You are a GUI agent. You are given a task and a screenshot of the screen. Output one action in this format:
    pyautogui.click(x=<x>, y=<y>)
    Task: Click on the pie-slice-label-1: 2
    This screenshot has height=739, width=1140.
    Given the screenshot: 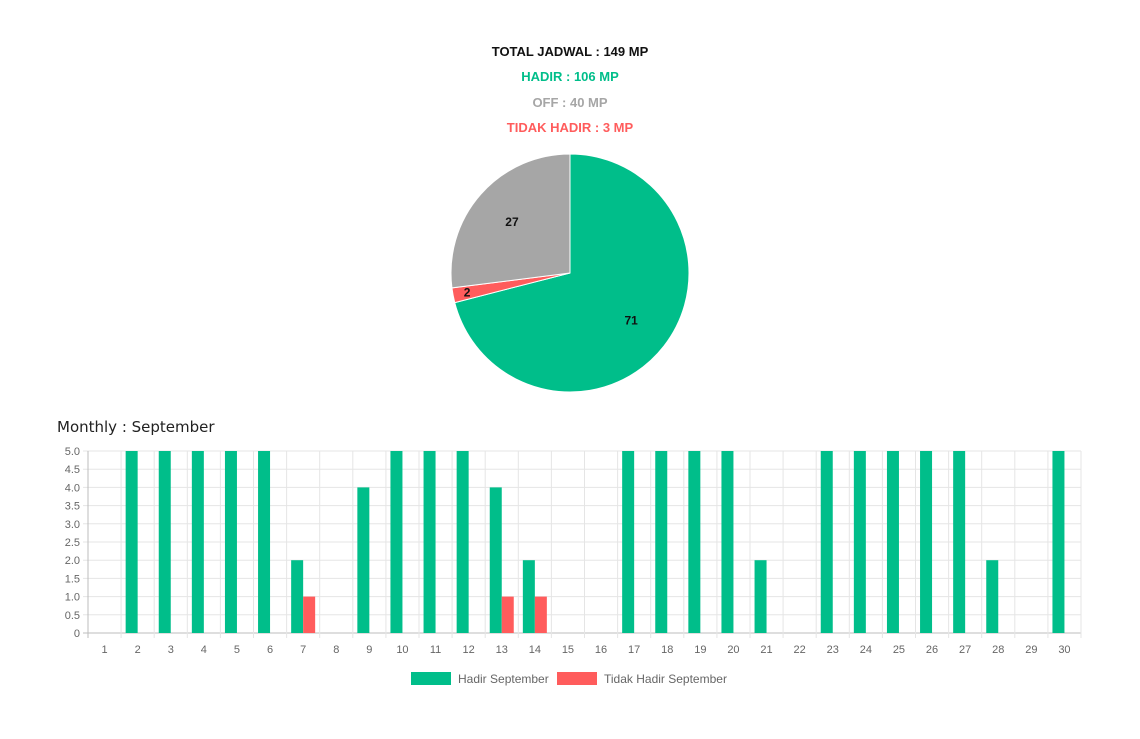 What is the action you would take?
    pyautogui.click(x=467, y=293)
    